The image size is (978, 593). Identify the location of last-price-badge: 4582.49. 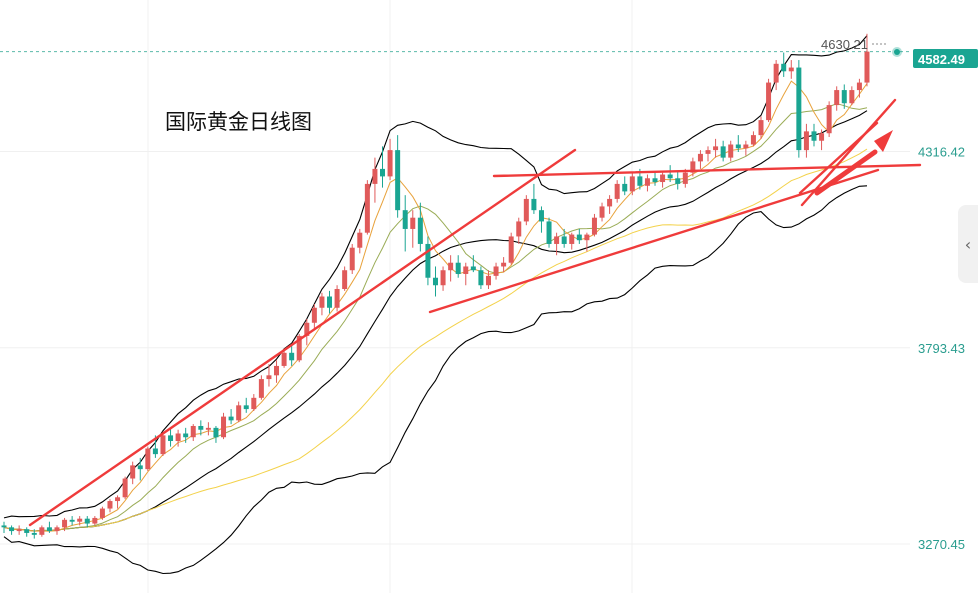
(935, 57).